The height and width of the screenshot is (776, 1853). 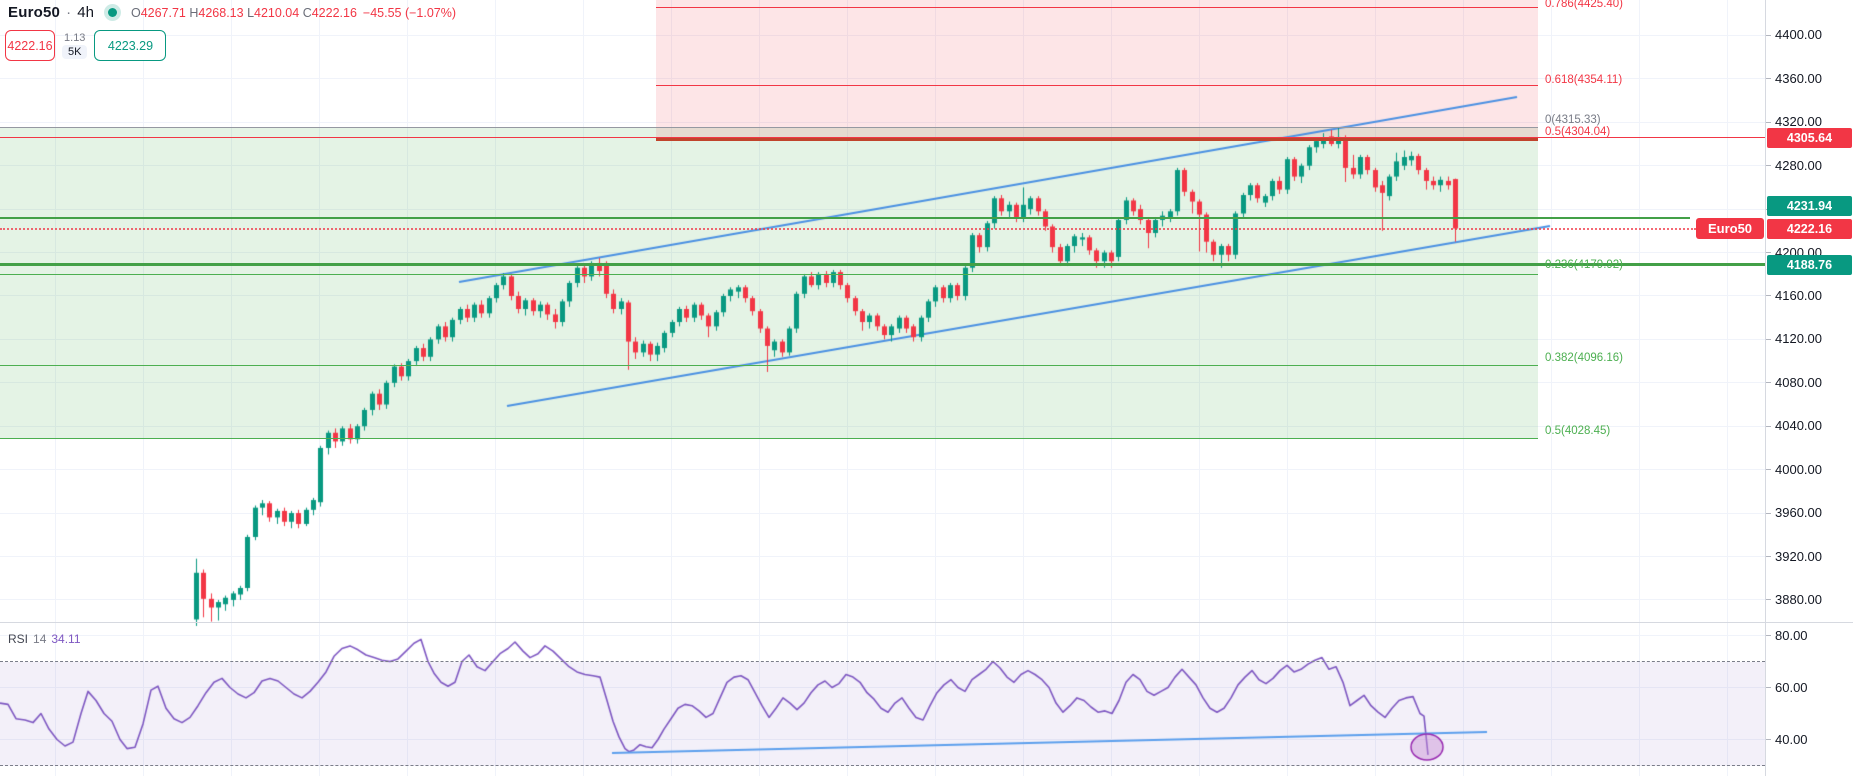 What do you see at coordinates (1809, 228) in the screenshot?
I see `price-tag: 4222.16` at bounding box center [1809, 228].